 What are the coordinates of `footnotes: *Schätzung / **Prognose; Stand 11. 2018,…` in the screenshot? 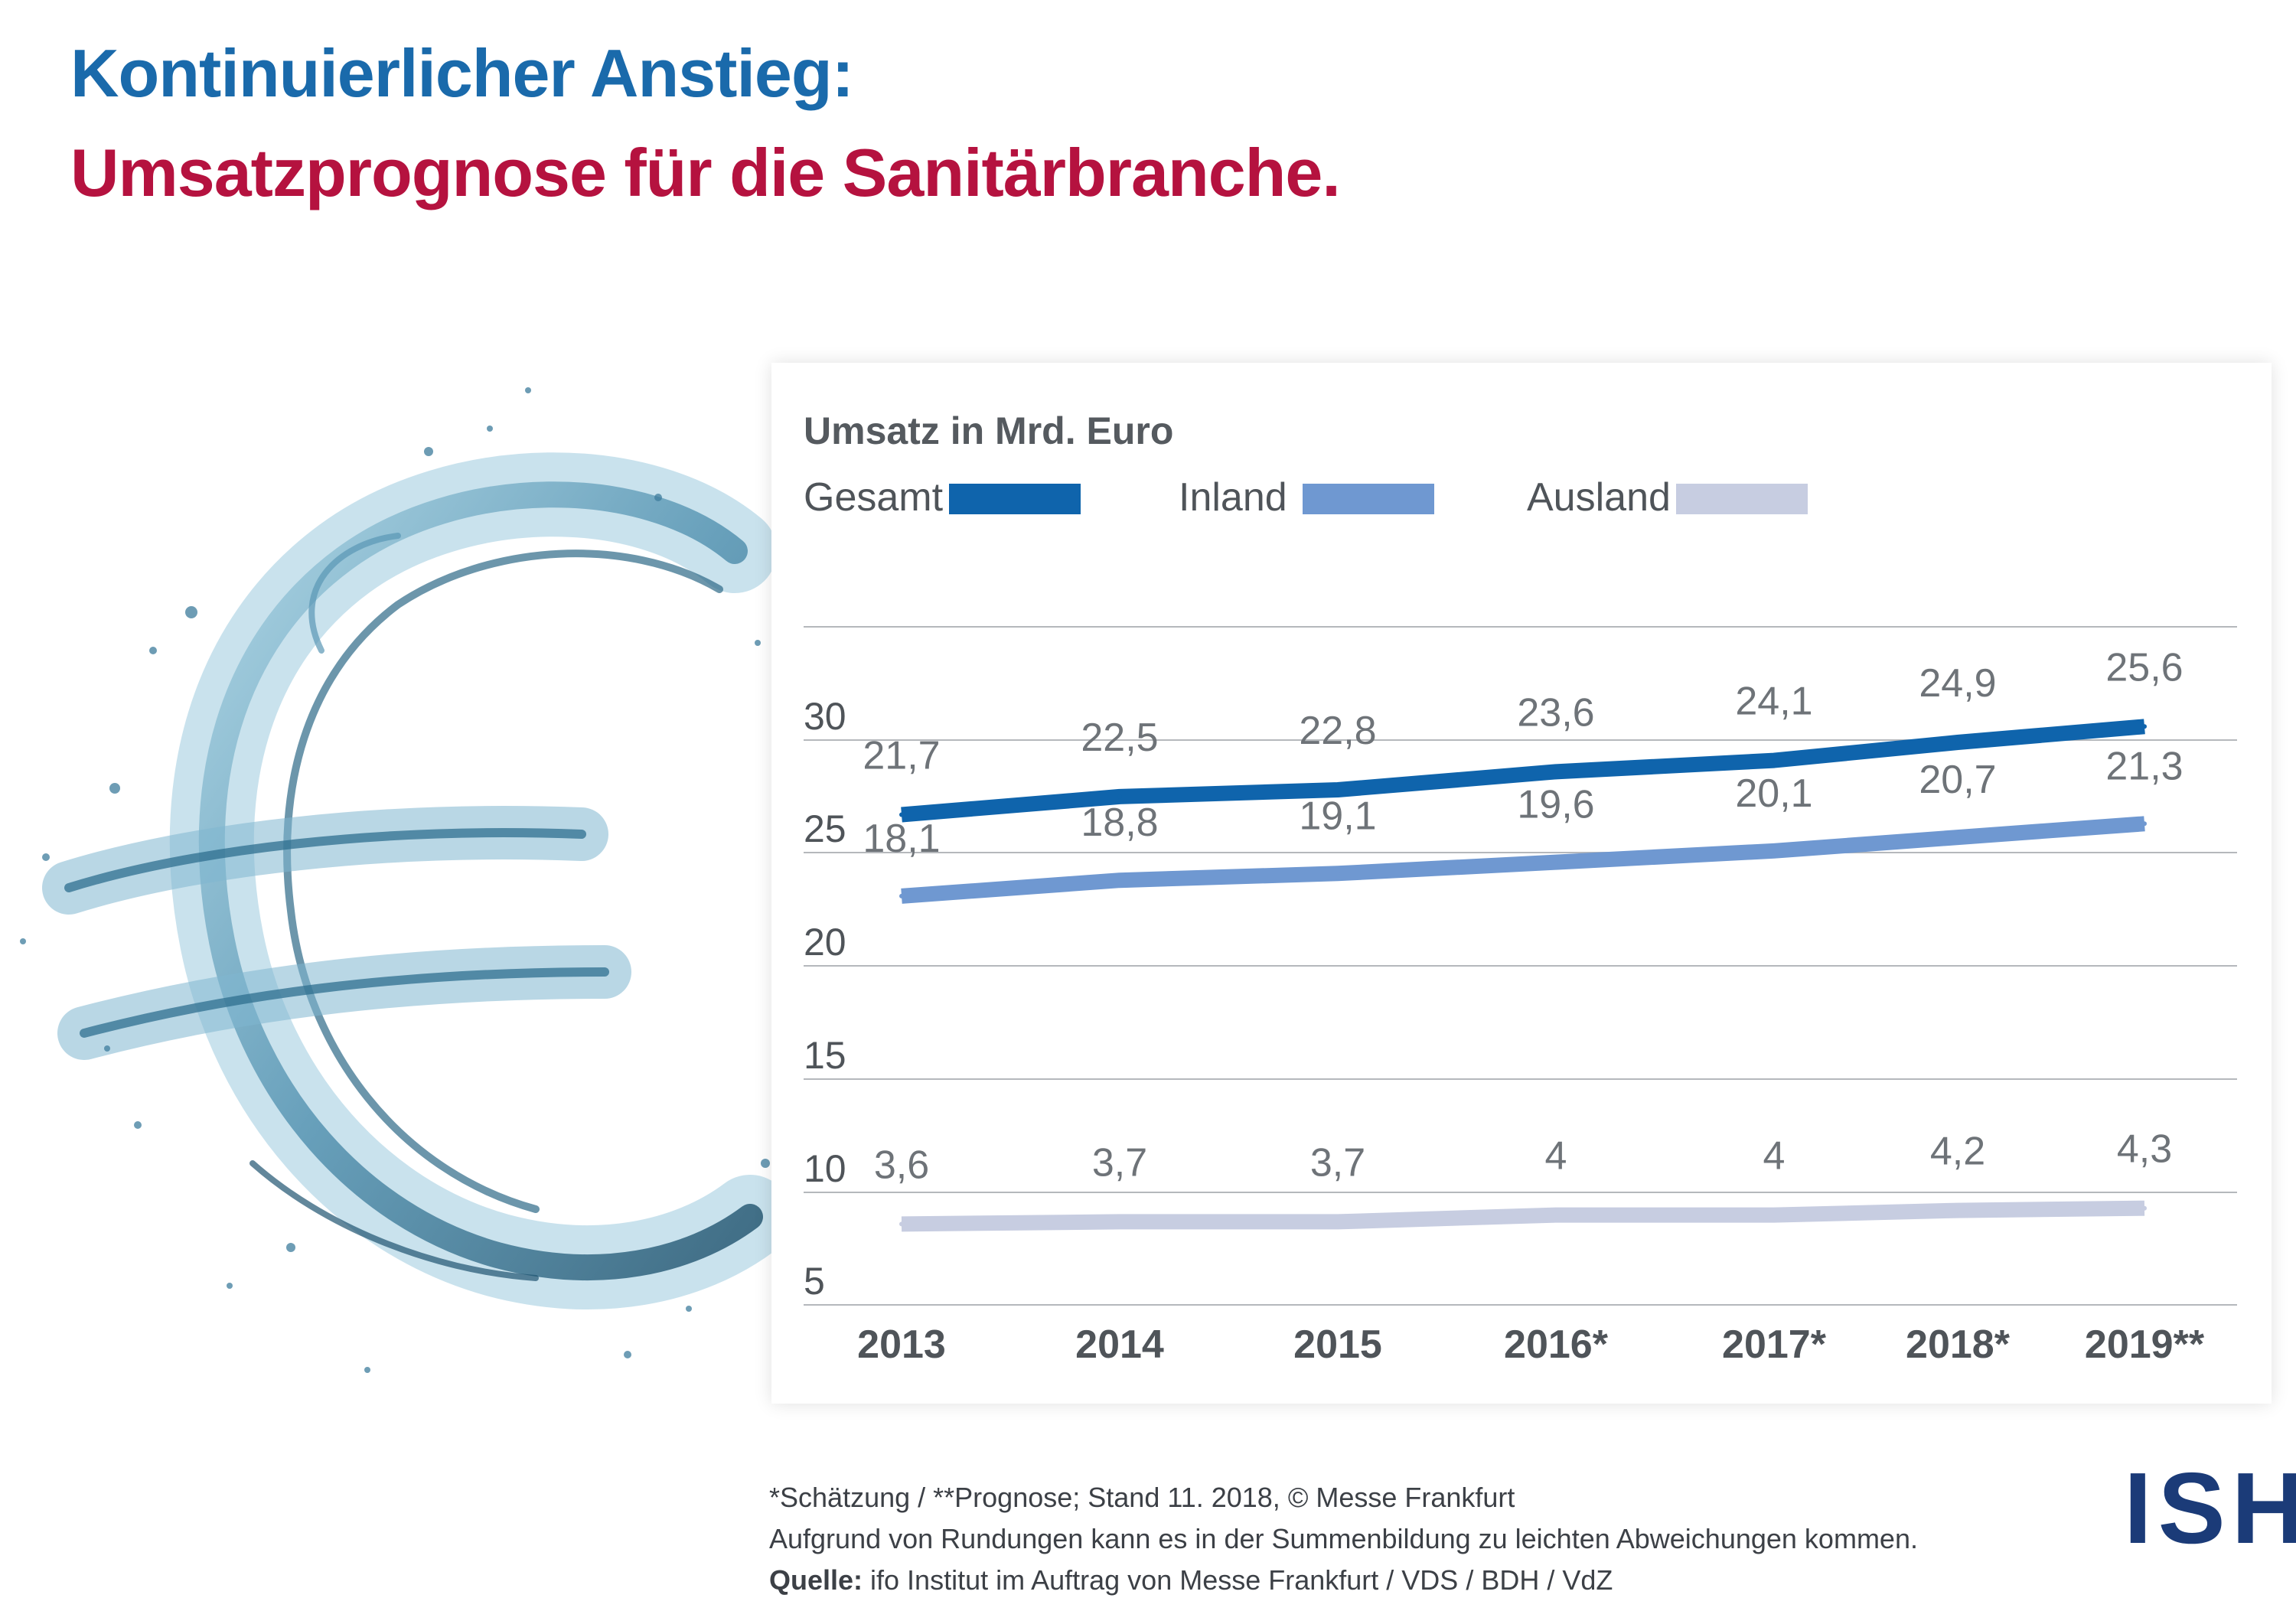 It's located at (1343, 1539).